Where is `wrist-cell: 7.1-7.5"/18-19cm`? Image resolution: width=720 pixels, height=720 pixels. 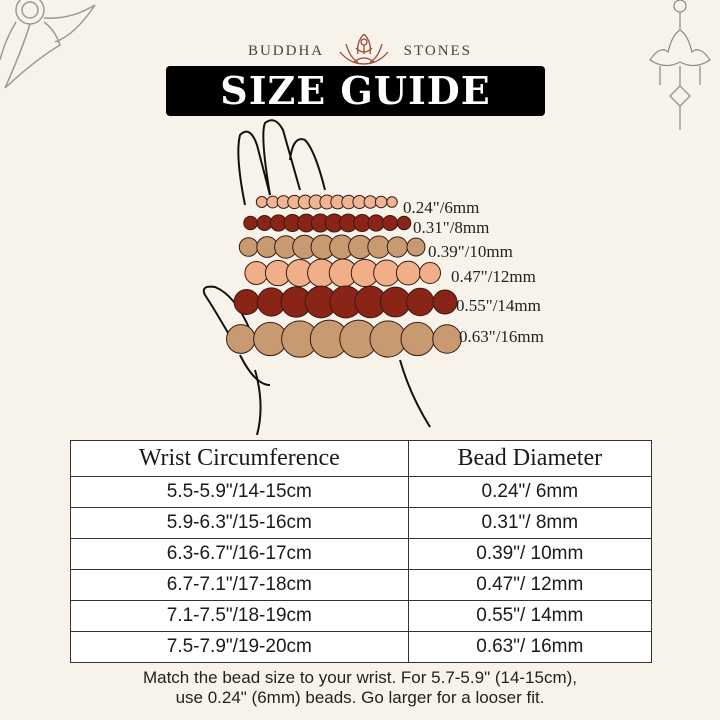
wrist-cell: 7.1-7.5"/18-19cm is located at coordinates (239, 616).